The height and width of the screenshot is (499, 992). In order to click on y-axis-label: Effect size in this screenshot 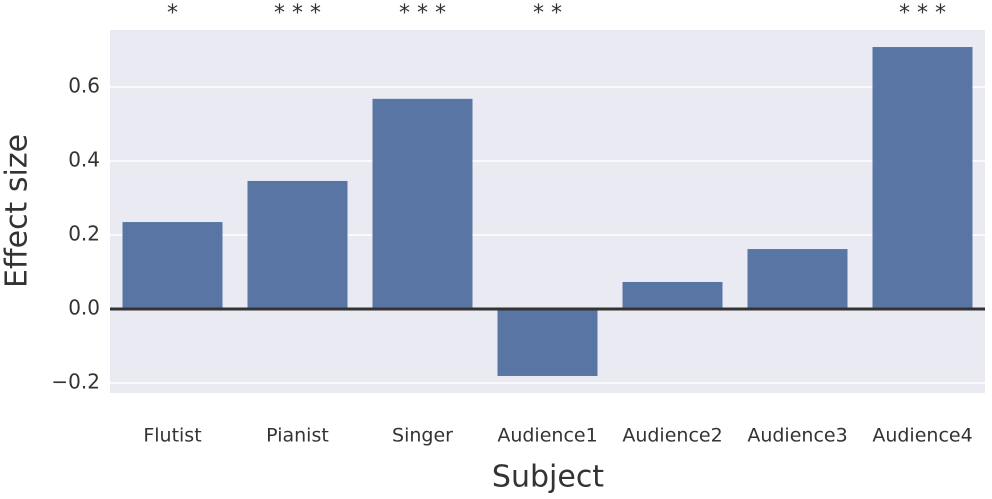, I will do `click(17, 211)`.